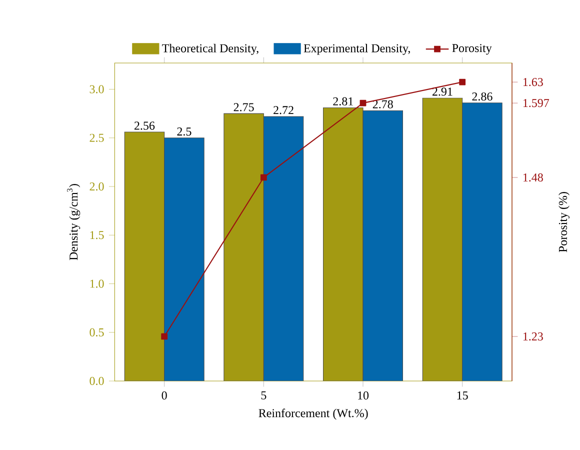 This screenshot has height=450, width=580. Describe the element at coordinates (73, 222) in the screenshot. I see `y-axis-title: Density (g/cm$^{3}$)` at that location.